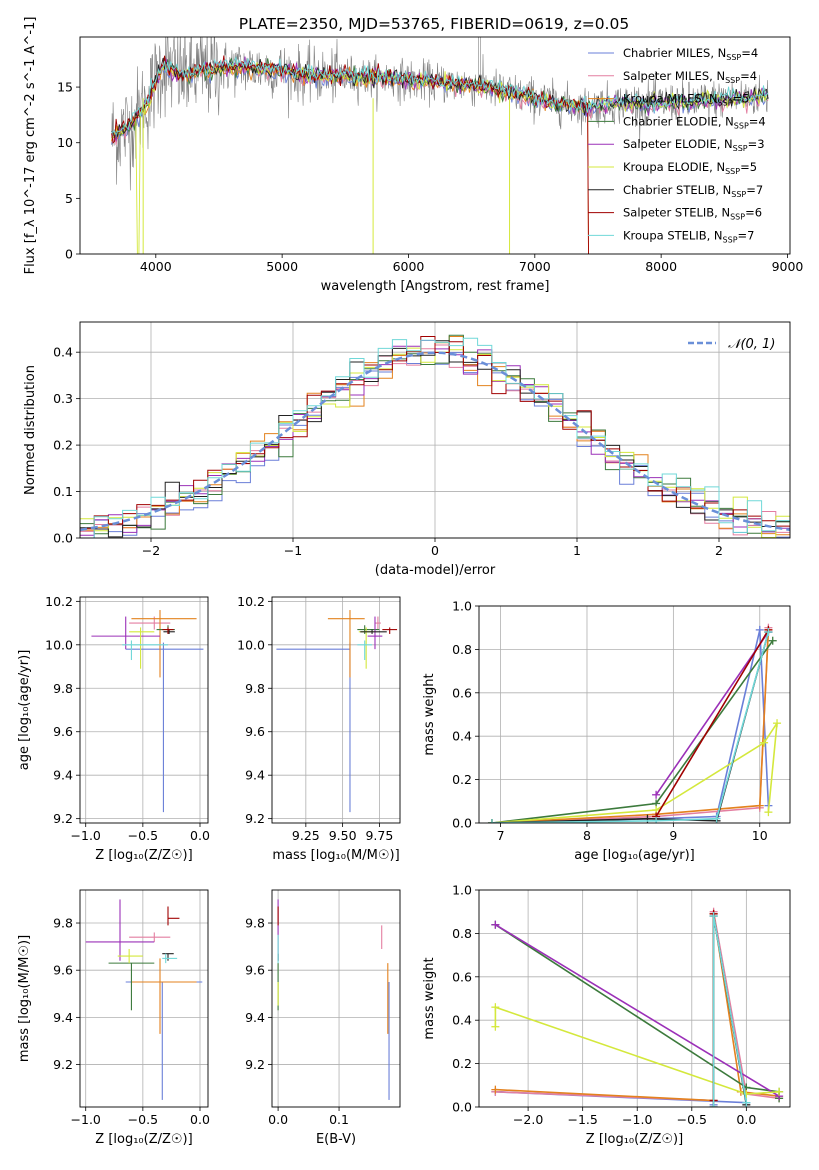 Image resolution: width=819 pixels, height=1170 pixels. What do you see at coordinates (65, 142) in the screenshot?
I see `y-tick-label: 10` at bounding box center [65, 142].